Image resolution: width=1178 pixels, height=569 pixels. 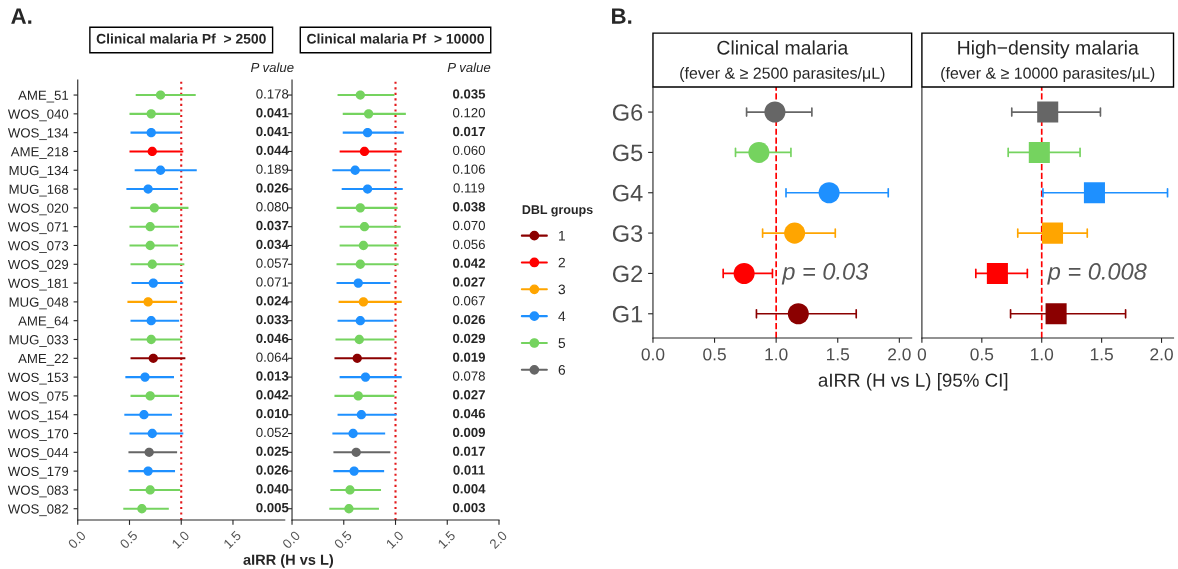 What do you see at coordinates (627, 153) in the screenshot?
I see `y-tick-label: G5` at bounding box center [627, 153].